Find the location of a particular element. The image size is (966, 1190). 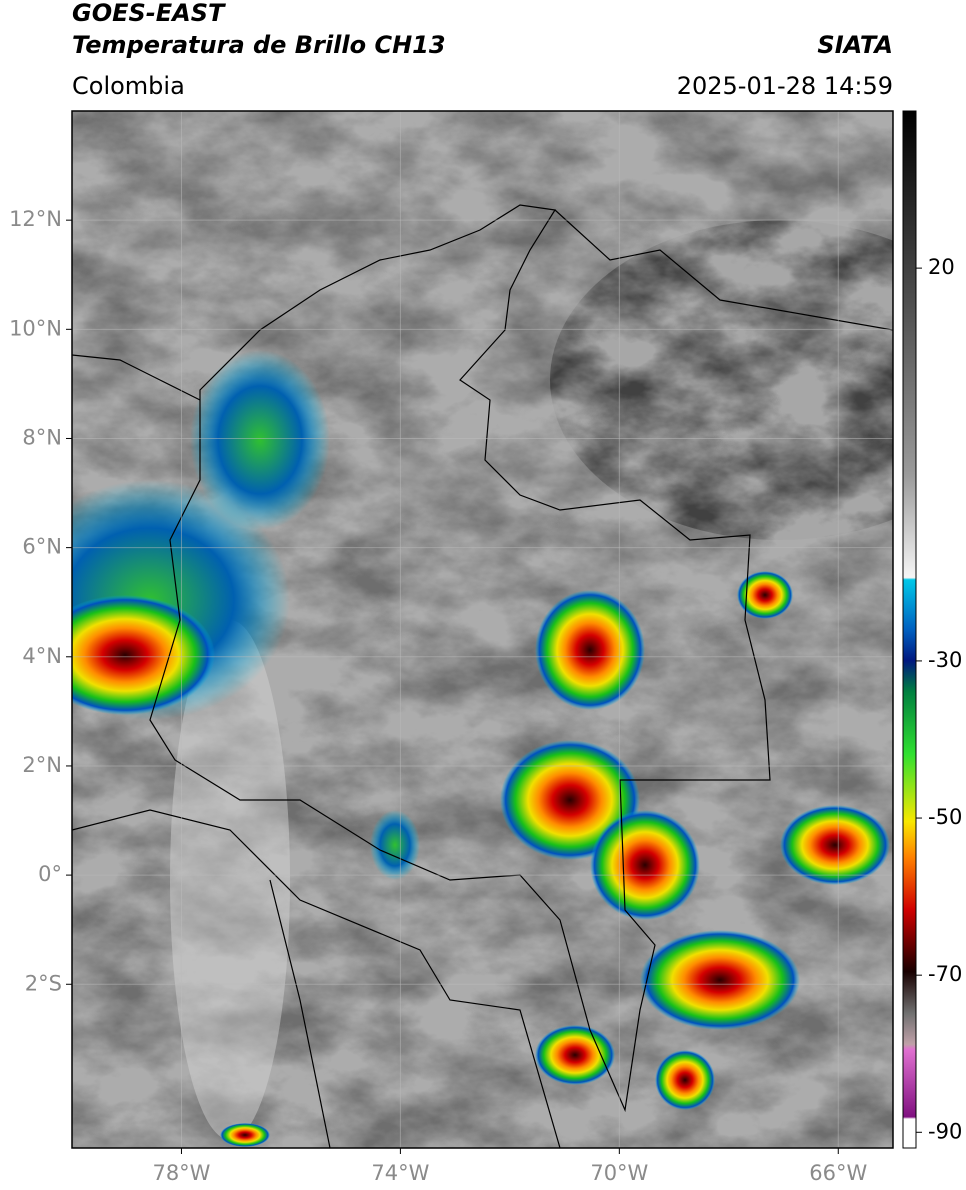

x-tick-label: 74°W is located at coordinates (400, 1173).